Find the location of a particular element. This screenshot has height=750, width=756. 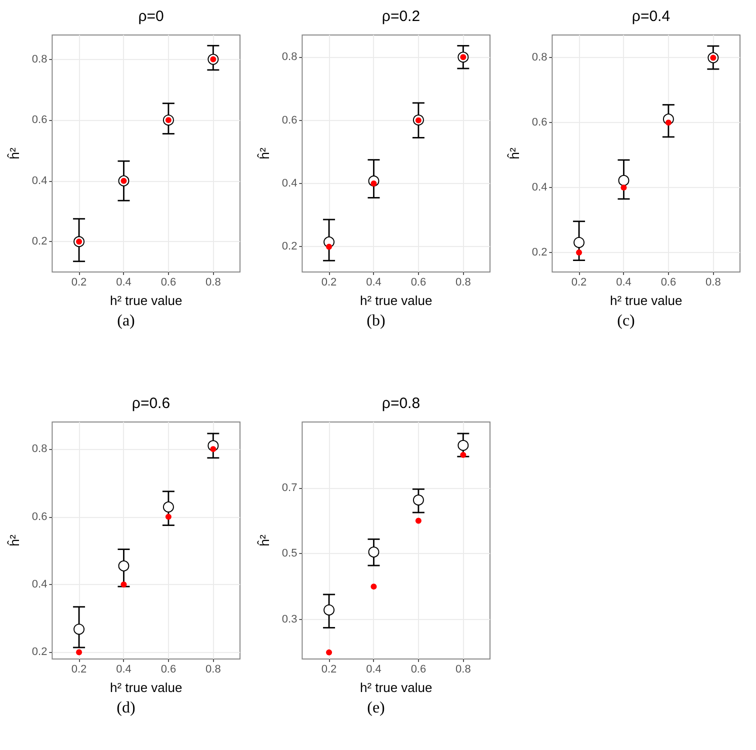

text: (a) is located at coordinates (126, 321).